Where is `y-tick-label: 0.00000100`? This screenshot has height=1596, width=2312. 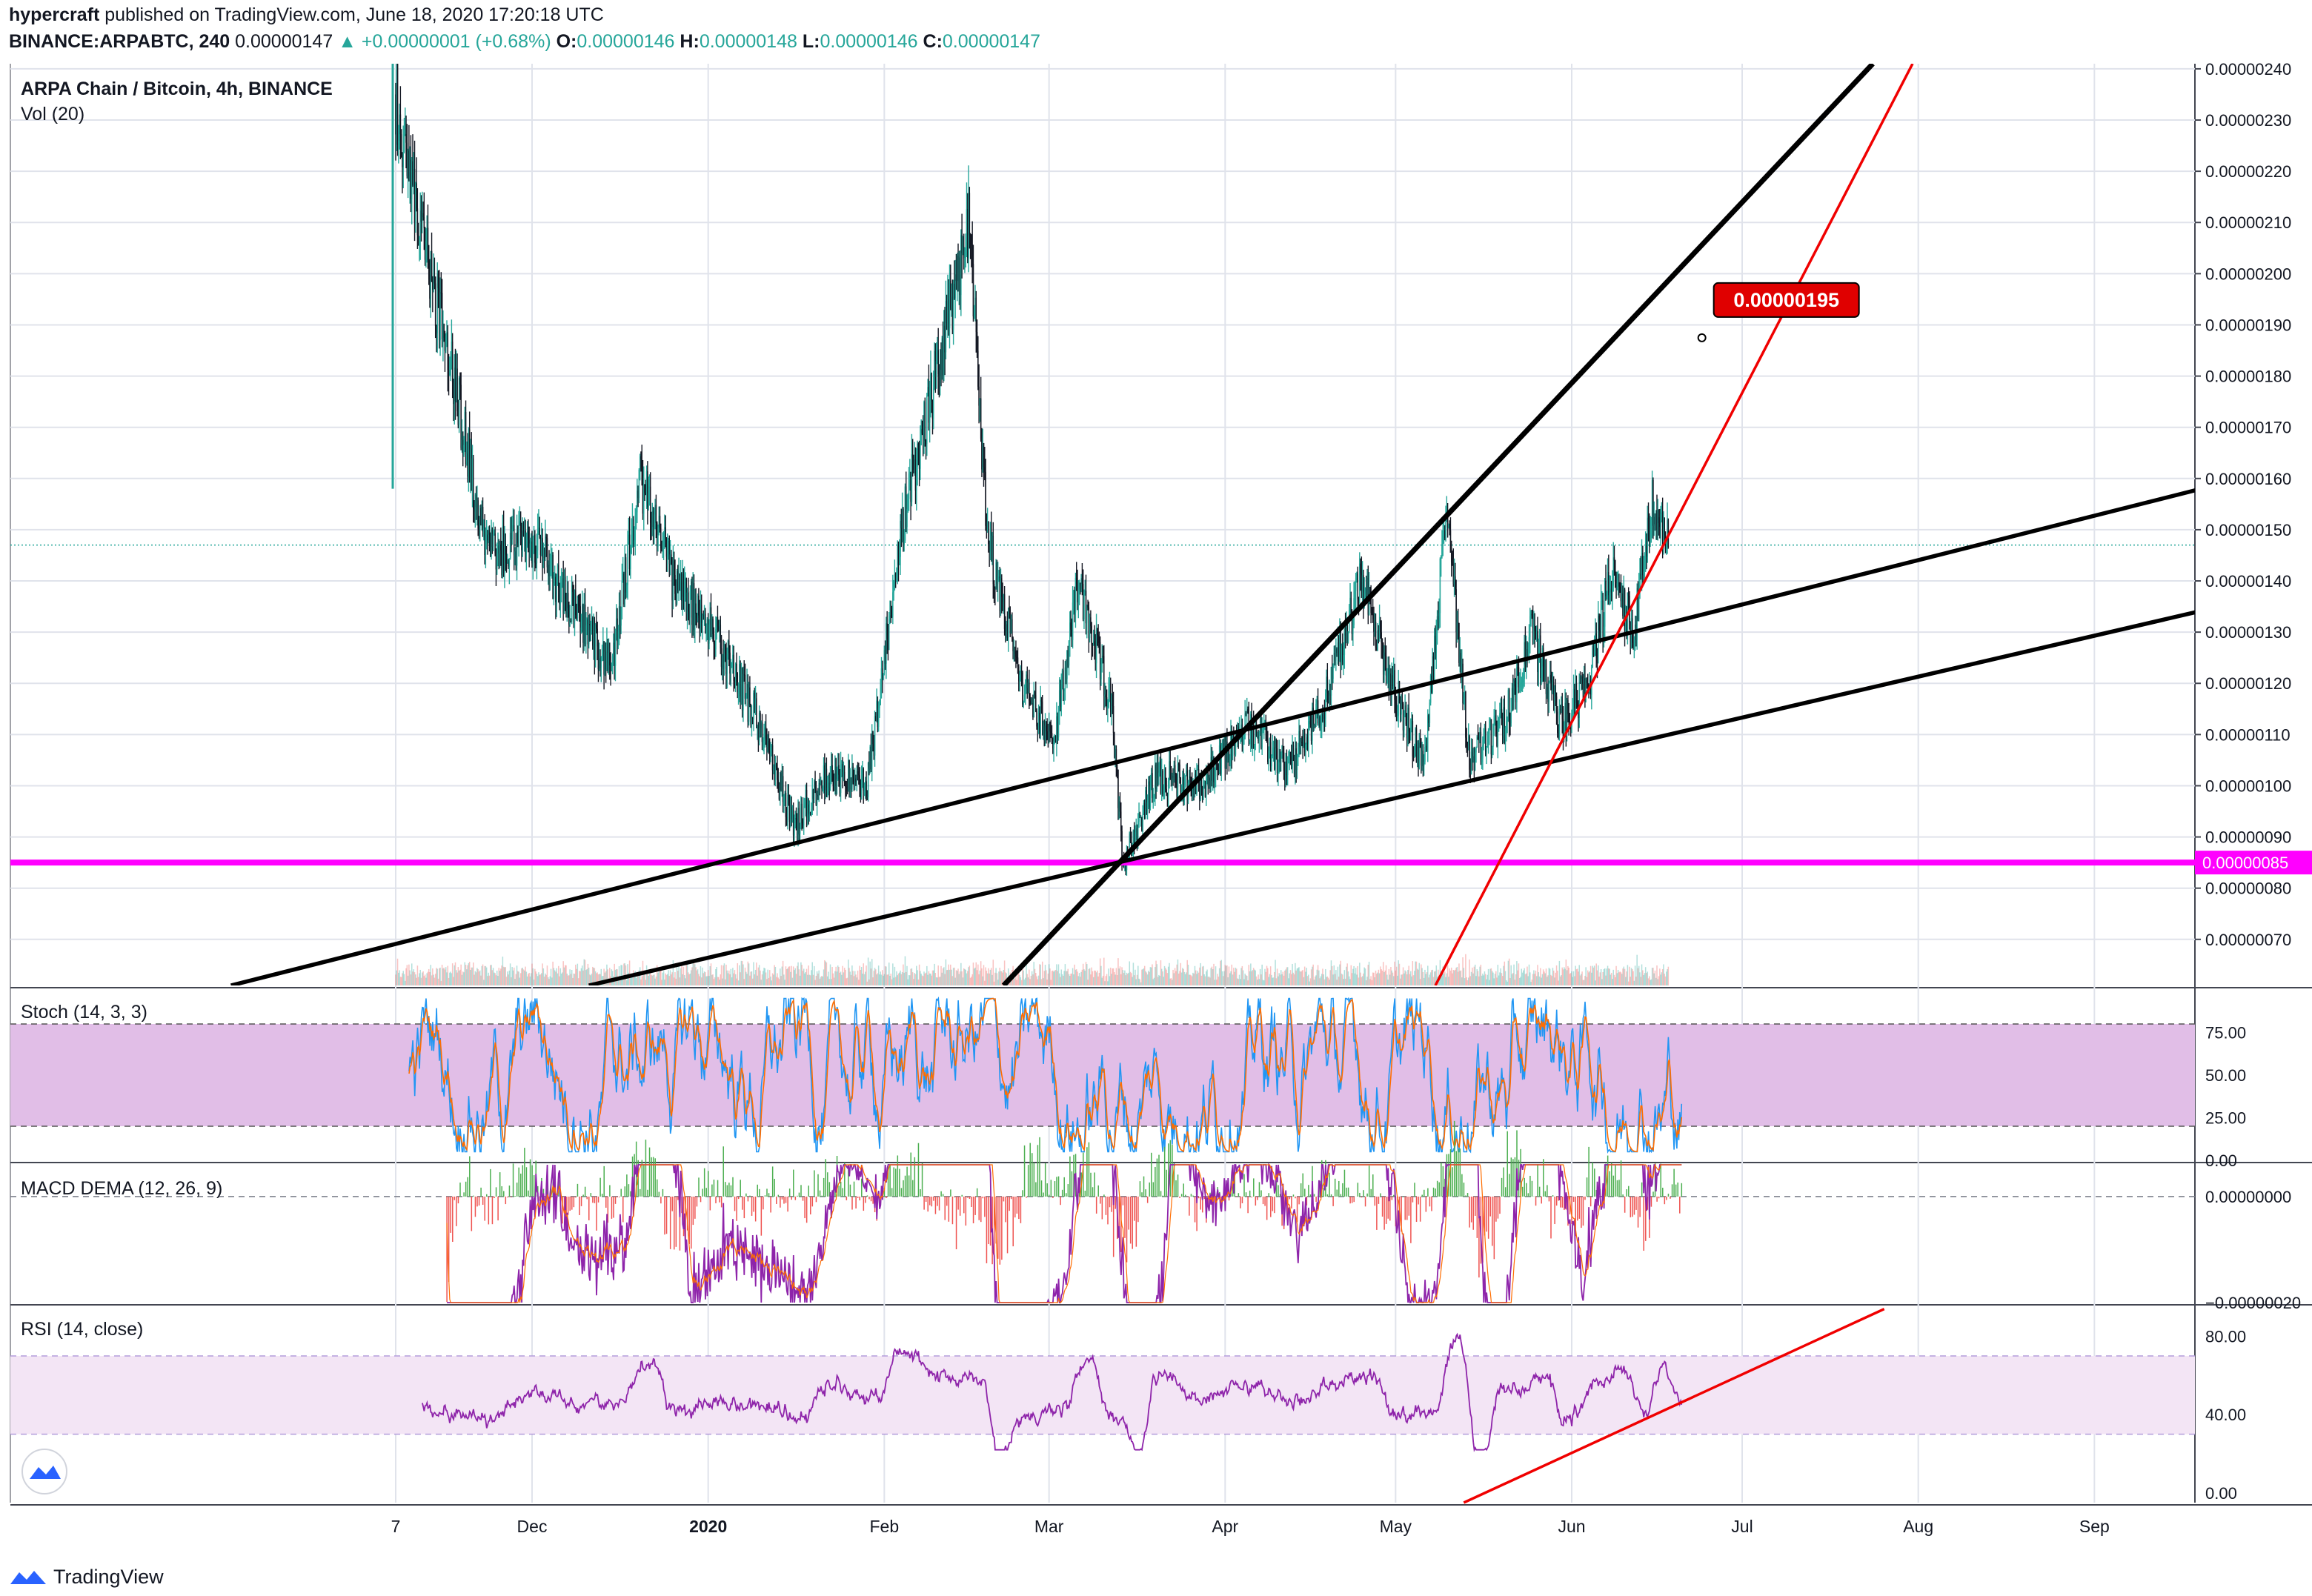 y-tick-label: 0.00000100 is located at coordinates (2248, 786).